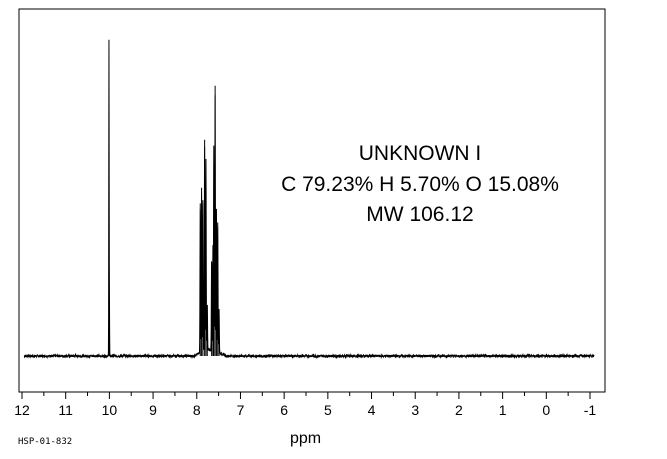 The height and width of the screenshot is (459, 667). I want to click on x-tick-labels: 12 11 10 9 8 7 6 5 4 3 2 1 0 -1, so click(305, 410).